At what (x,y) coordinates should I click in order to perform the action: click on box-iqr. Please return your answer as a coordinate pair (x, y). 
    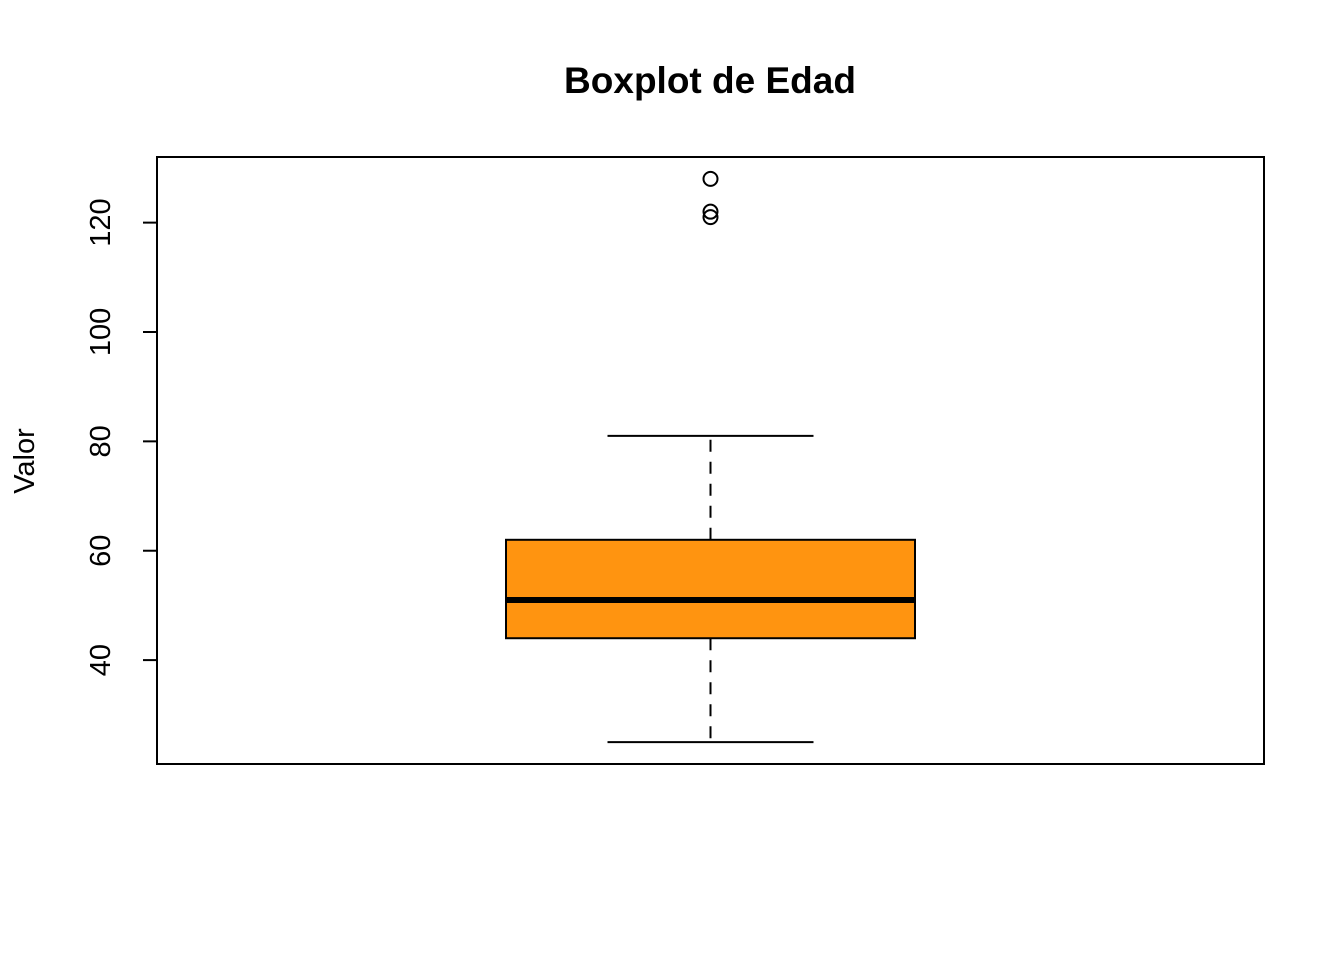
    Looking at the image, I should click on (710, 589).